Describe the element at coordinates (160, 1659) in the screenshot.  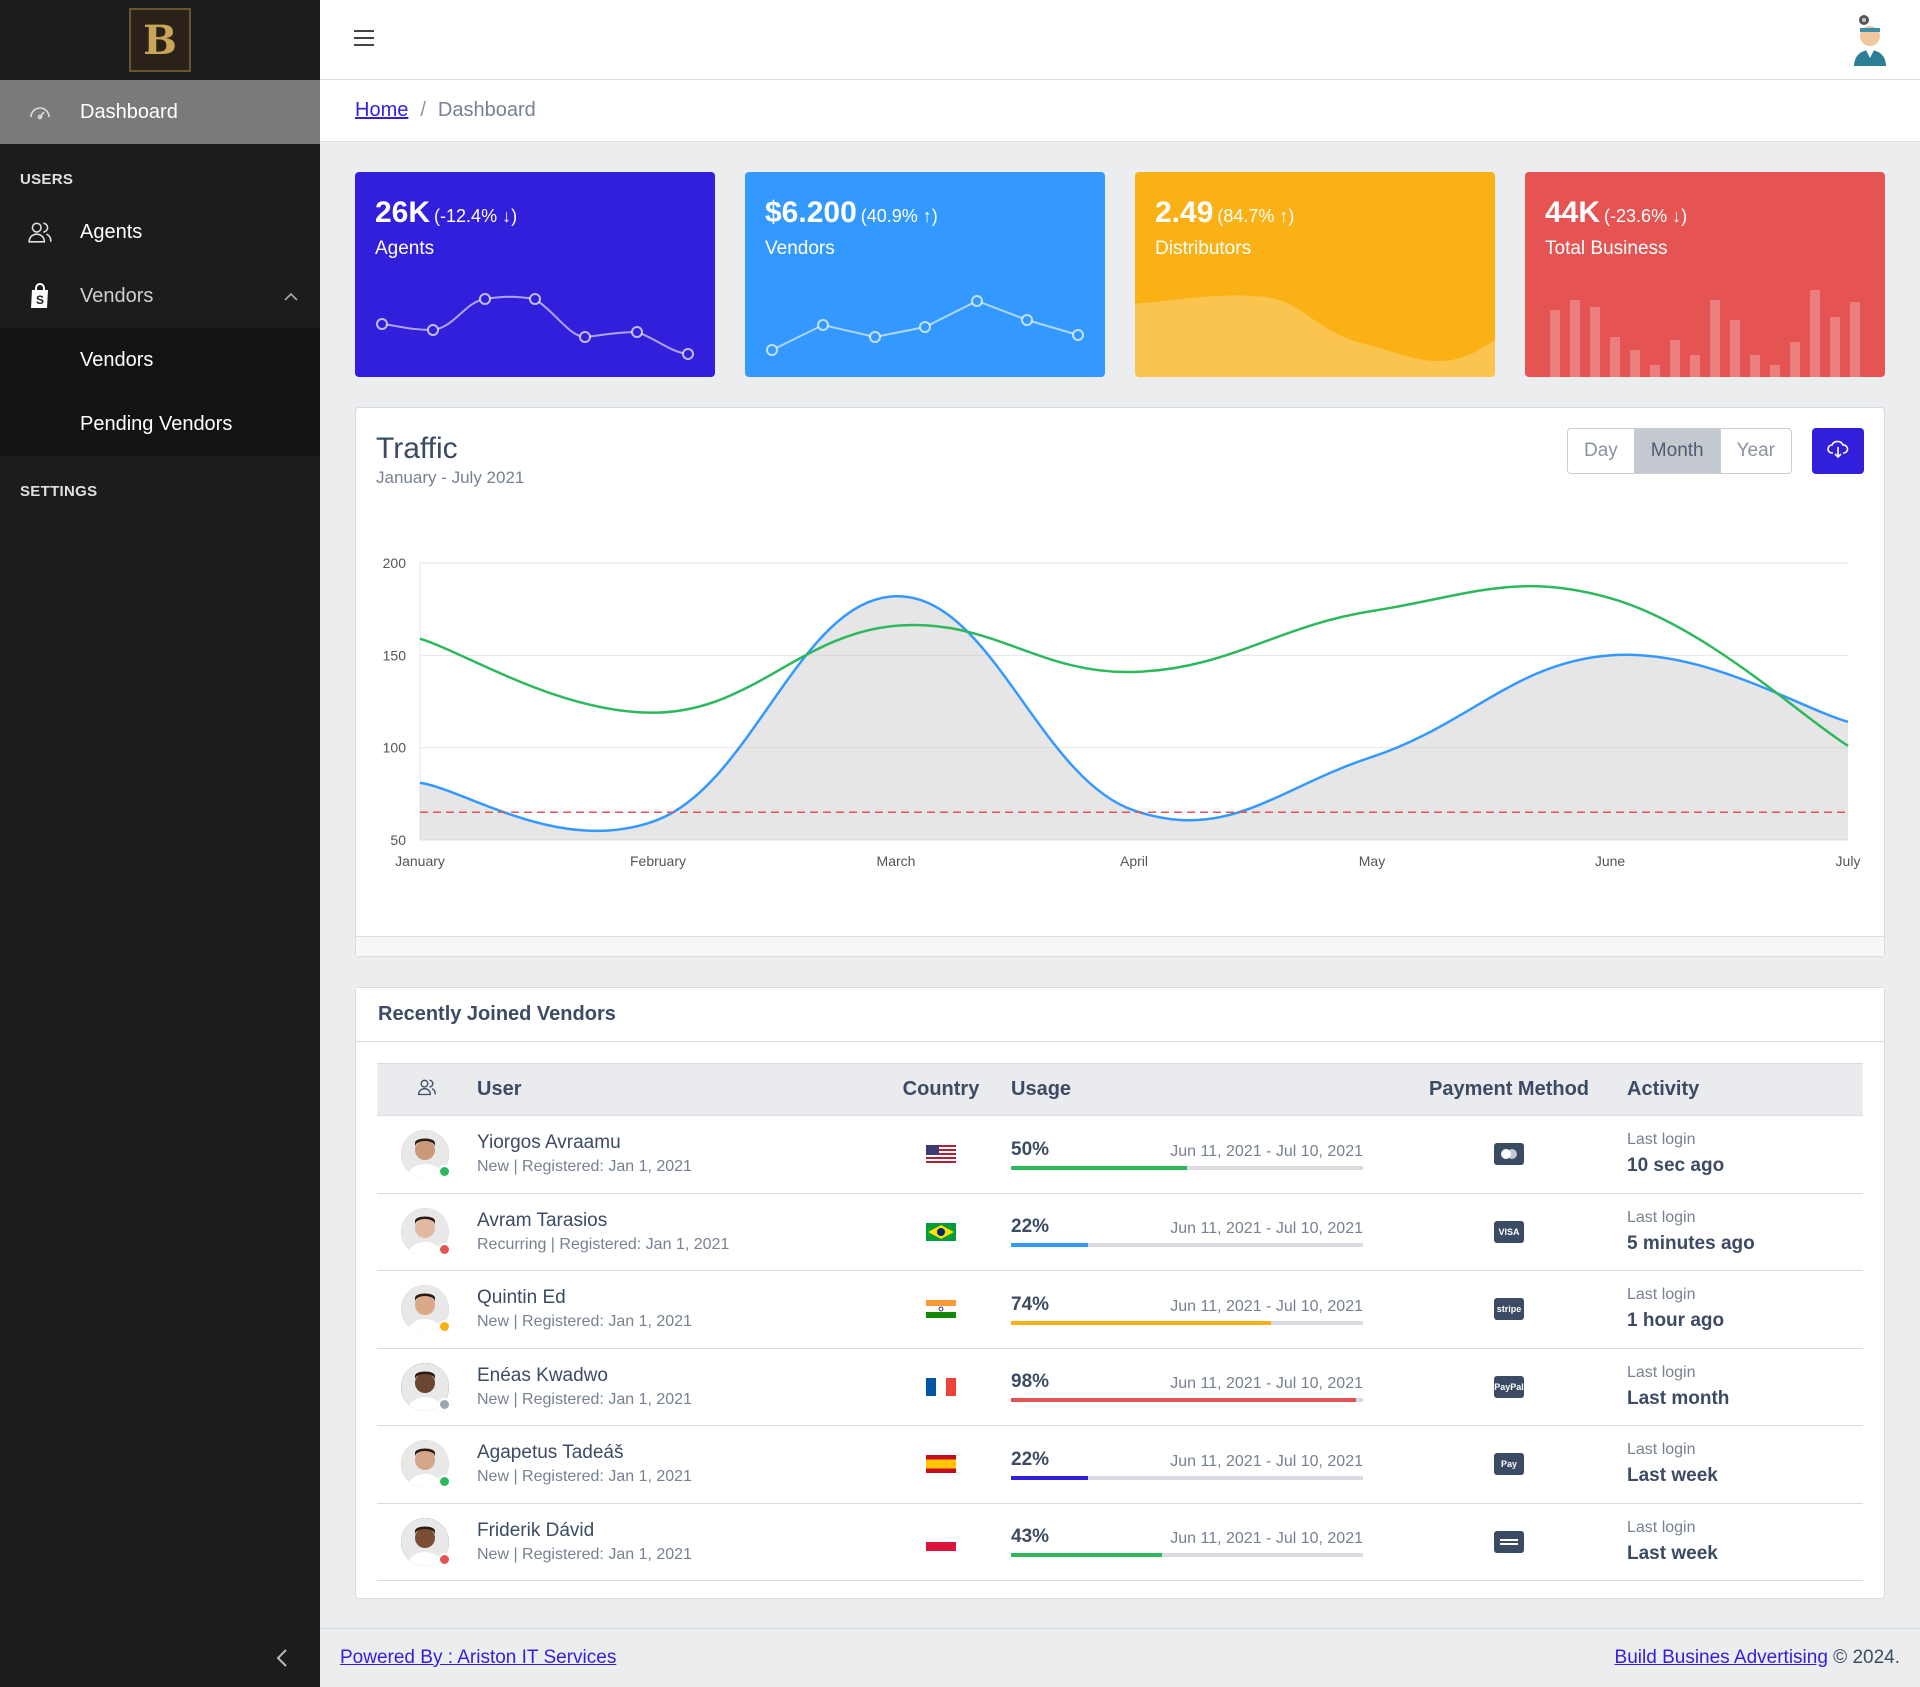
I see `sidebar-toggler` at that location.